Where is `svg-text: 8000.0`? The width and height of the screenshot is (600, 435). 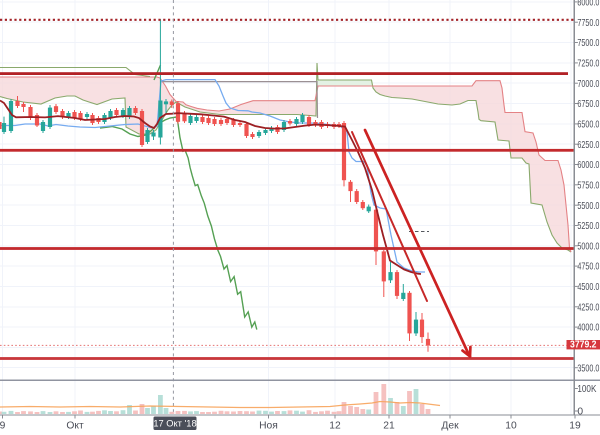 svg-text: 8000.0 is located at coordinates (588, 4).